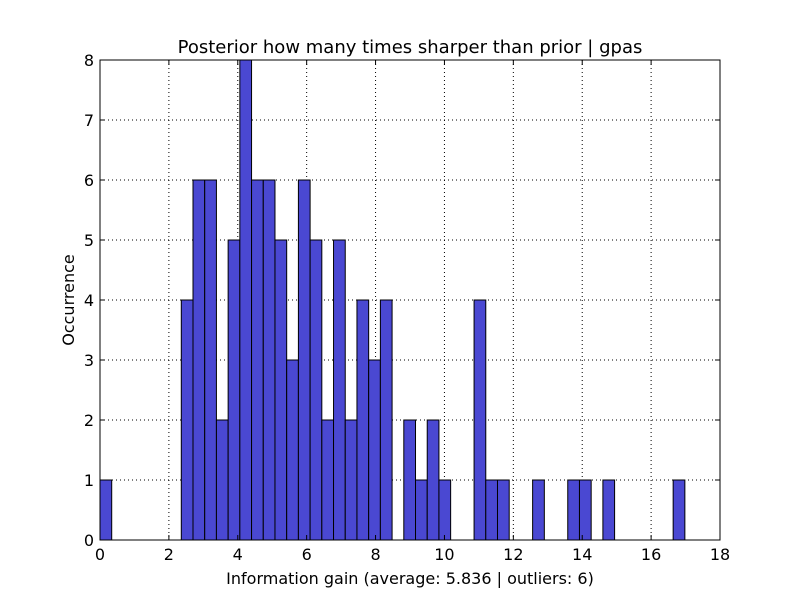 This screenshot has height=600, width=800. What do you see at coordinates (68, 299) in the screenshot?
I see `y-axis-label: Occurrence` at bounding box center [68, 299].